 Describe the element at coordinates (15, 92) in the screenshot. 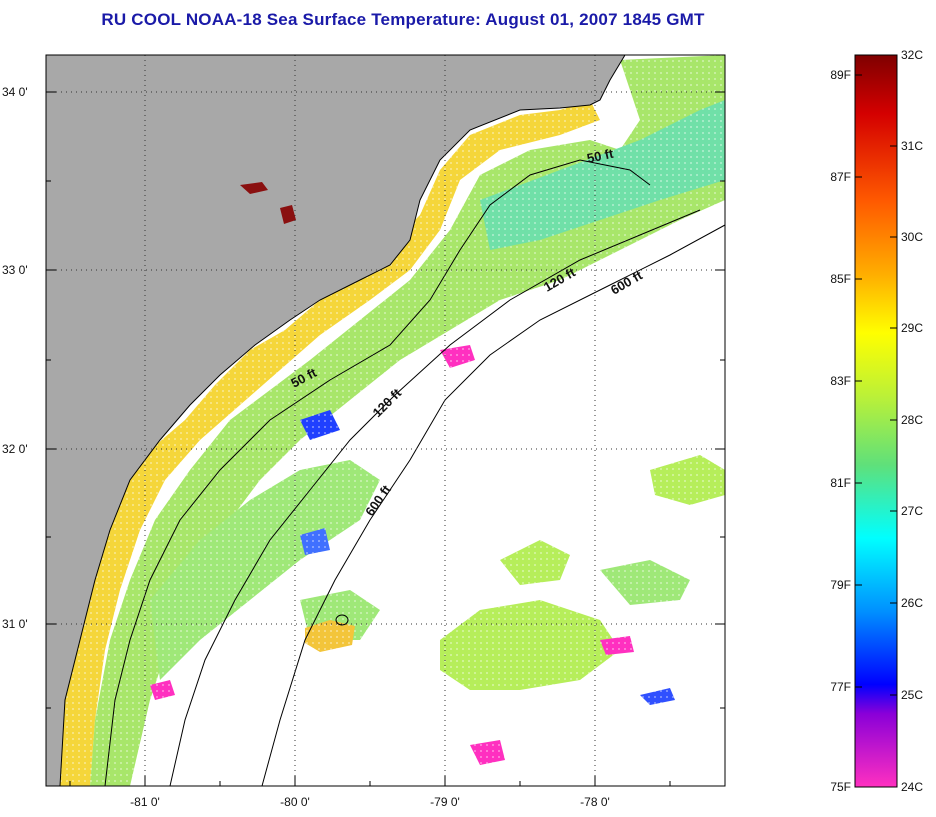

I see `lat-label-34: 34 0'` at that location.